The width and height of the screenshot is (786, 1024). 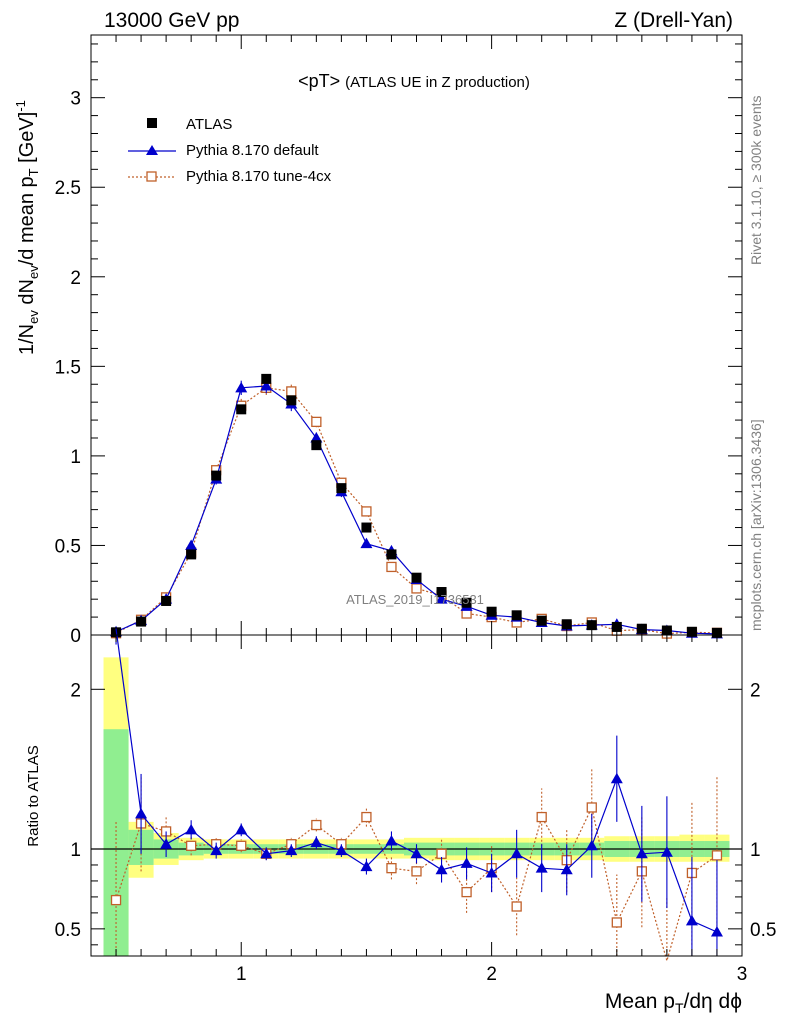 I want to click on y-tick-label: 0.5, so click(x=68, y=546).